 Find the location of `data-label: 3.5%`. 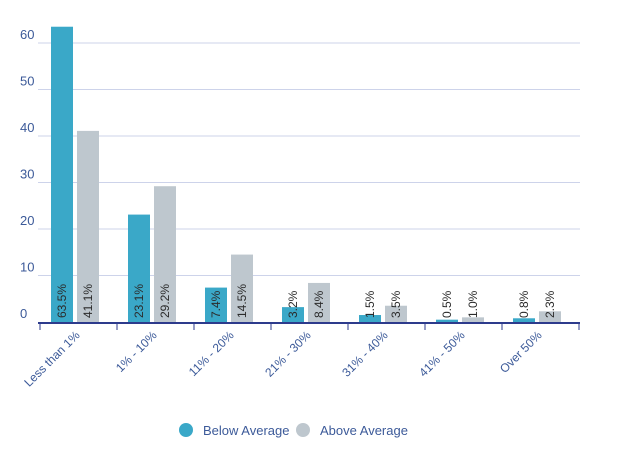

data-label: 3.5% is located at coordinates (396, 304).